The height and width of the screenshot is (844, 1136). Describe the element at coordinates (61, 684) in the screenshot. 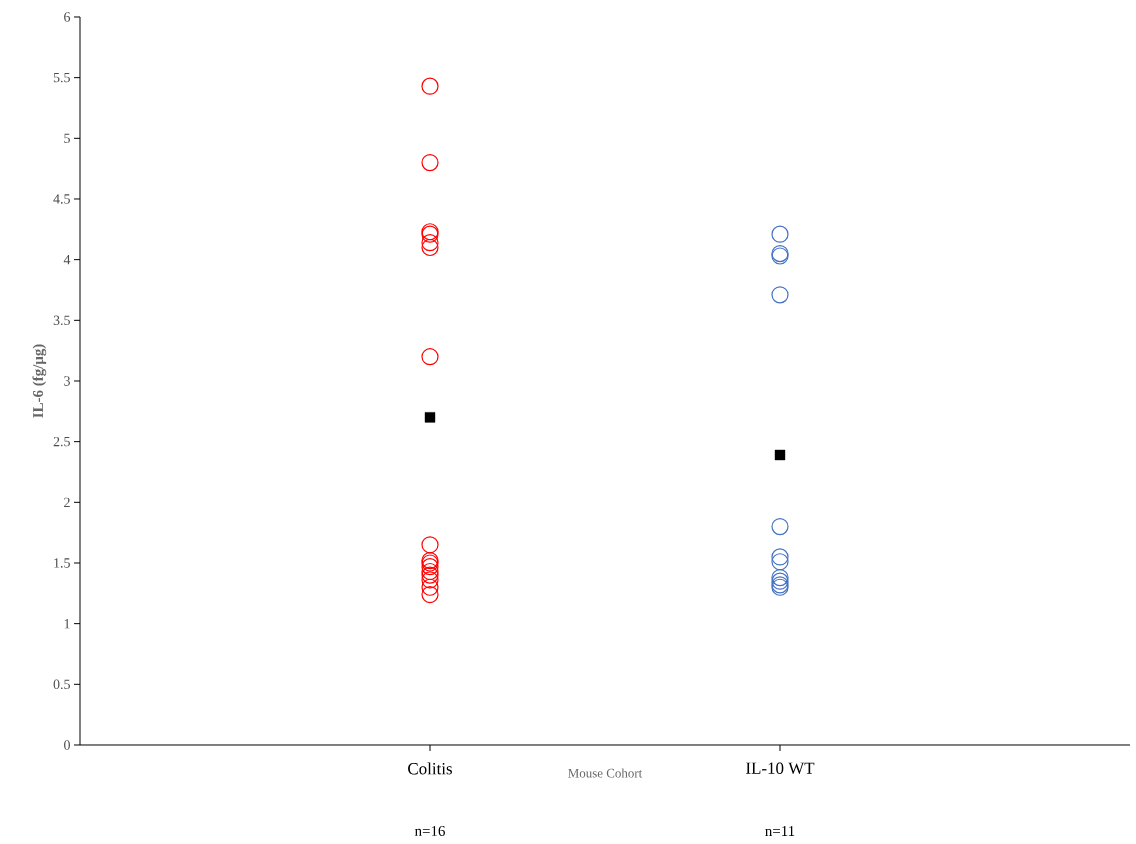

I see `y-tick-label: 0.5` at that location.